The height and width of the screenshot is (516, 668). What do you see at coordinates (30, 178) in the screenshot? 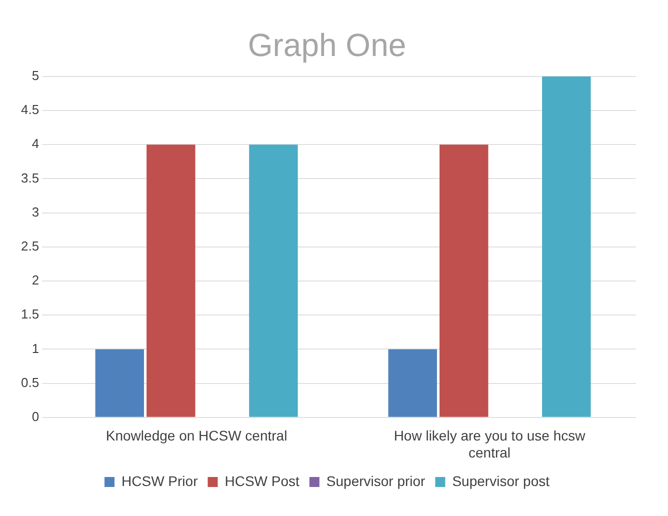
I see `y-tick-label: 3.5` at bounding box center [30, 178].